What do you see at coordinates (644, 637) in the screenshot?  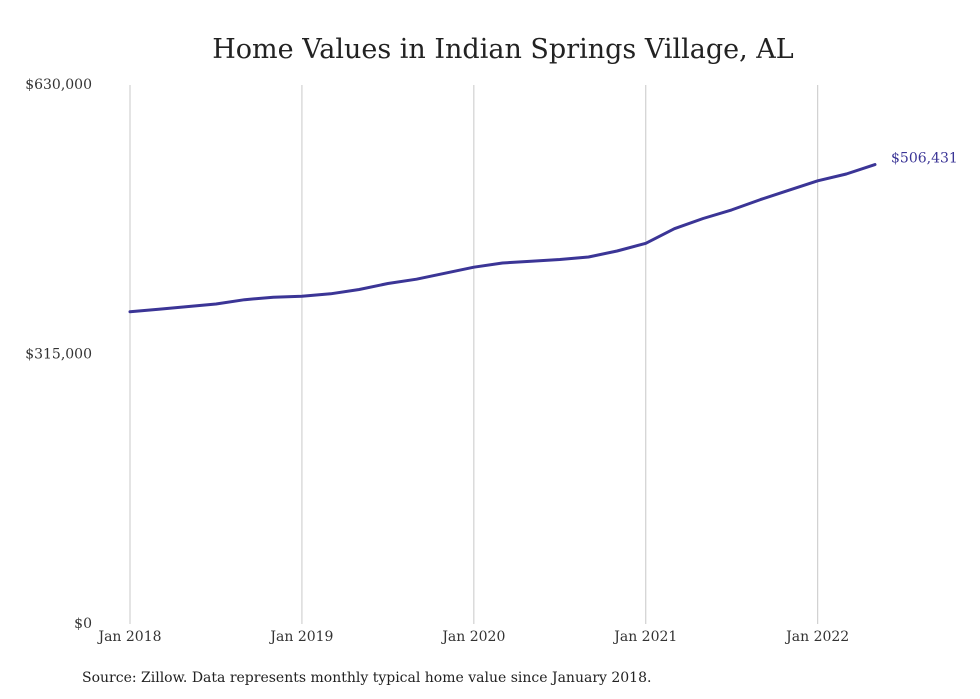 I see `x-tick-label: Jan 2021` at bounding box center [644, 637].